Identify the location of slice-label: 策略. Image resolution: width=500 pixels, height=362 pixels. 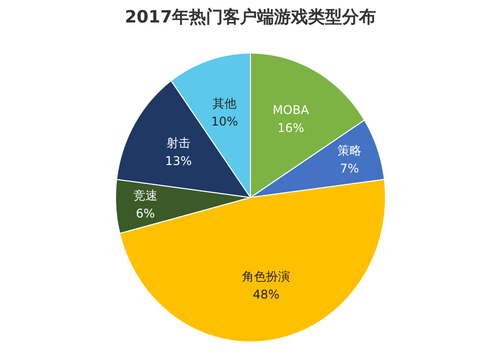
(350, 150).